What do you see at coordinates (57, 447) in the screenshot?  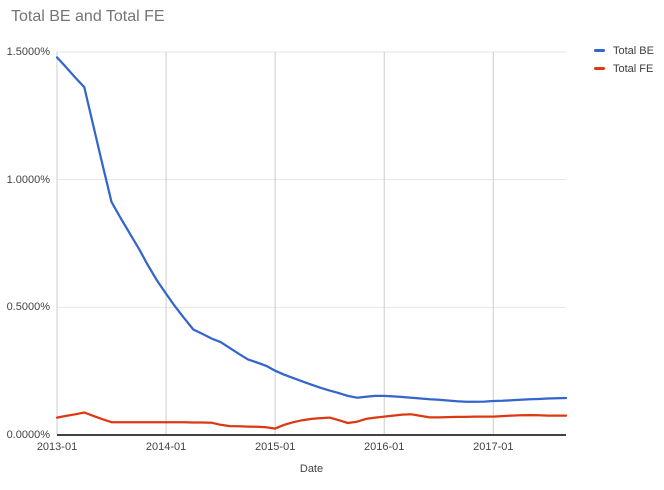 I see `x-tick-label: 2013-01` at bounding box center [57, 447].